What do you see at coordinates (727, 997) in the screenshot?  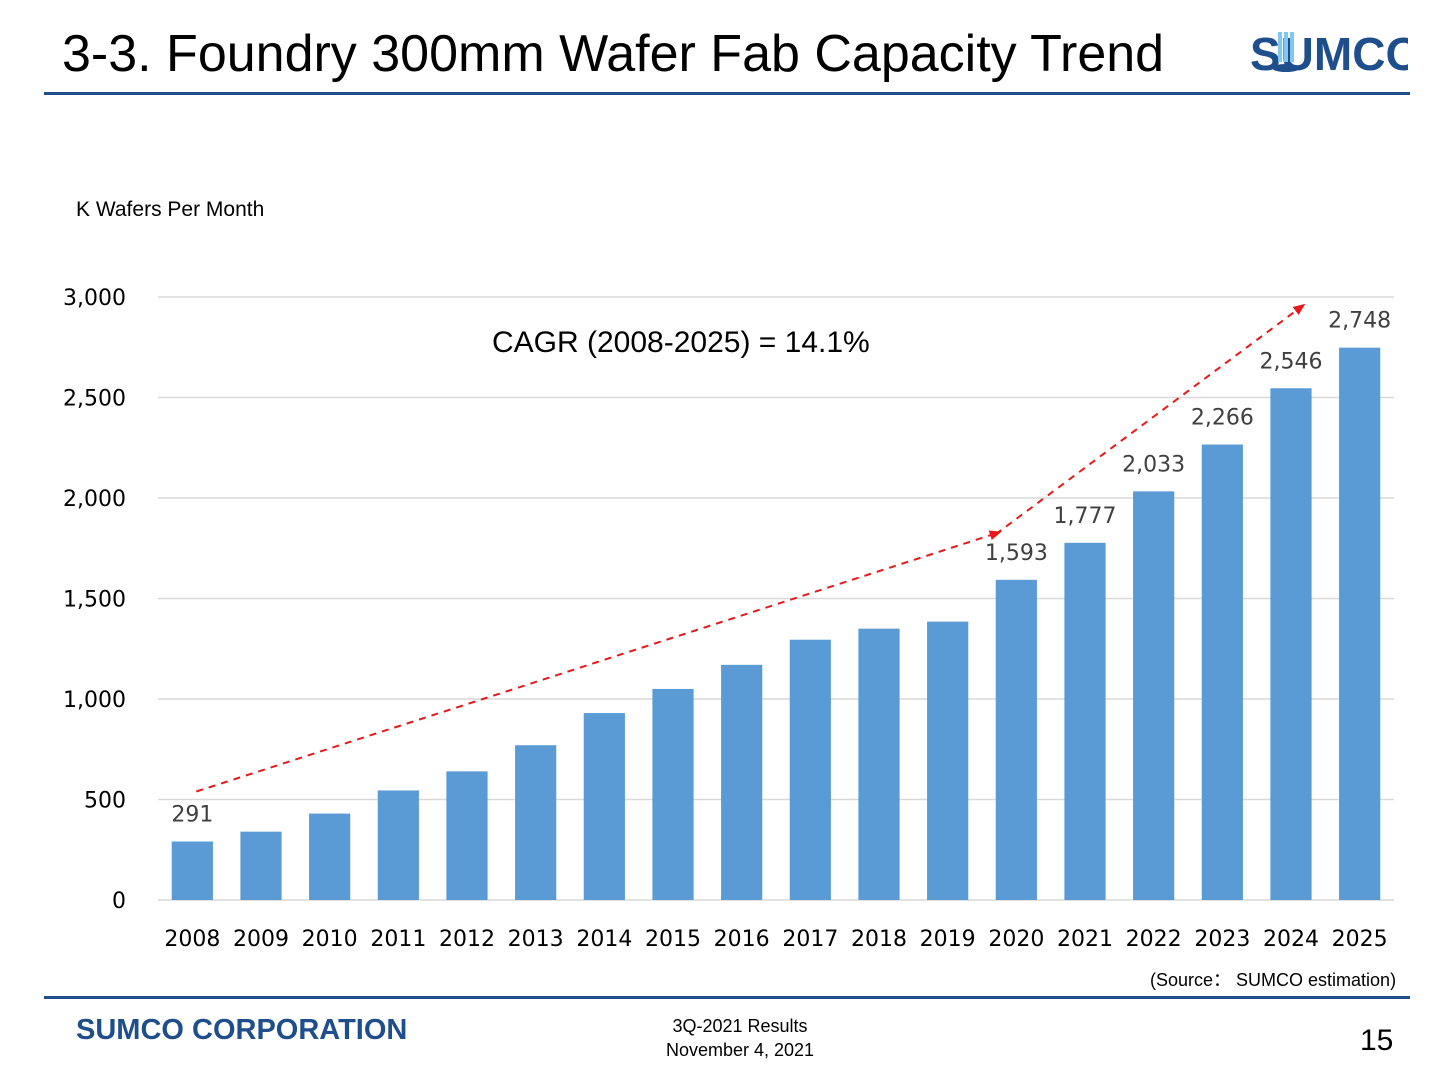 I see `footer-divider` at bounding box center [727, 997].